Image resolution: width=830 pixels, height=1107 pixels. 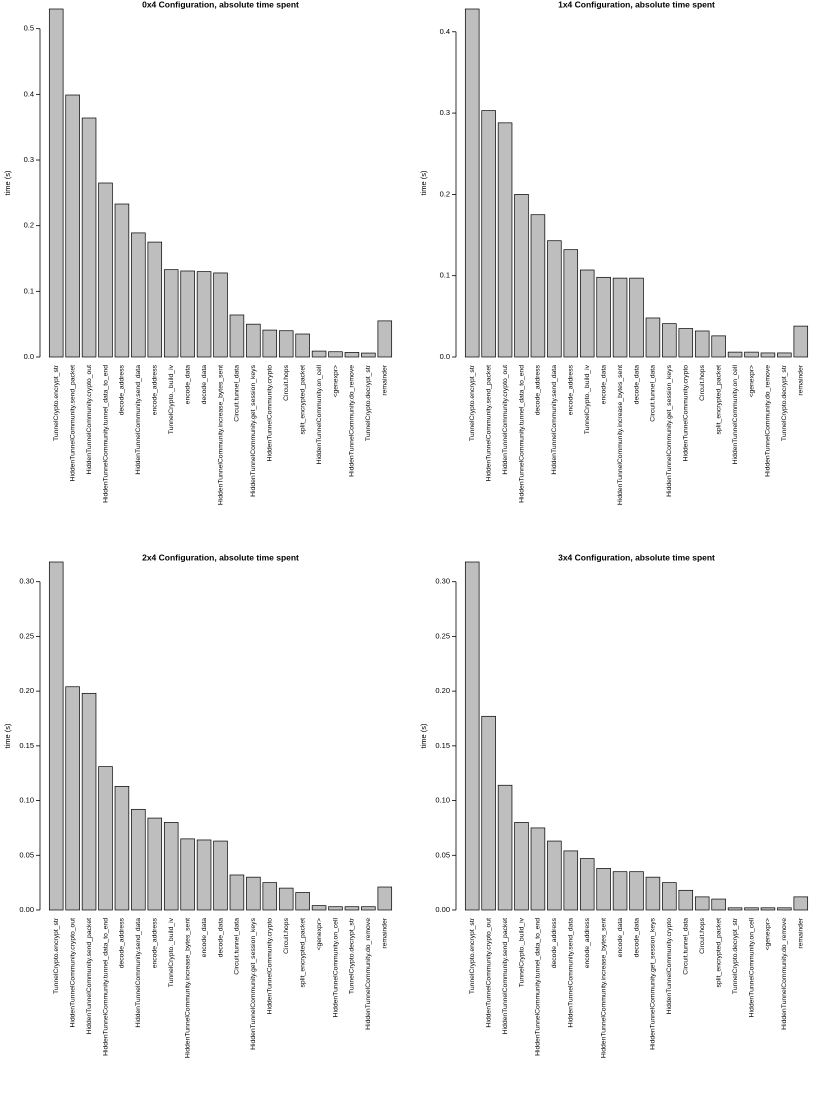 What do you see at coordinates (636, 385) in the screenshot?
I see `x-tick-label: decode_data` at bounding box center [636, 385].